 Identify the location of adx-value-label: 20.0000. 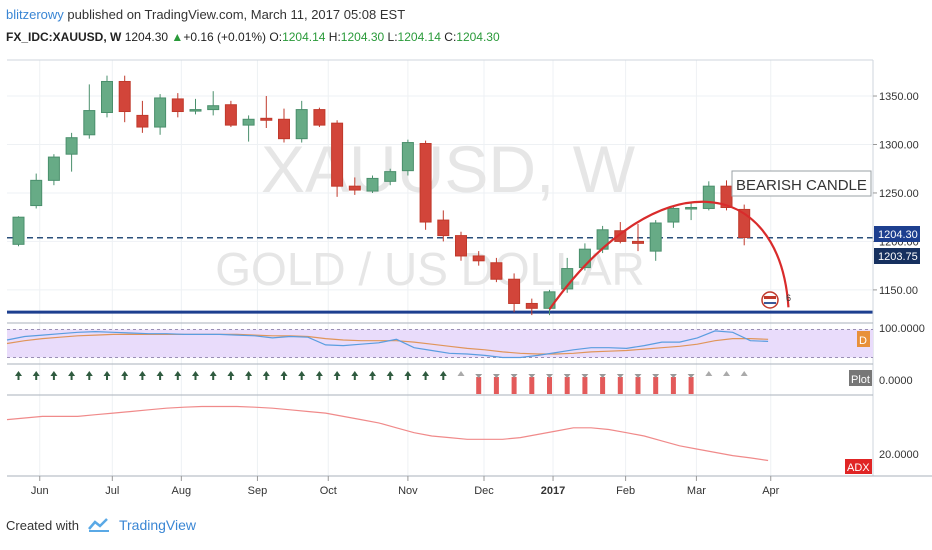
(899, 455).